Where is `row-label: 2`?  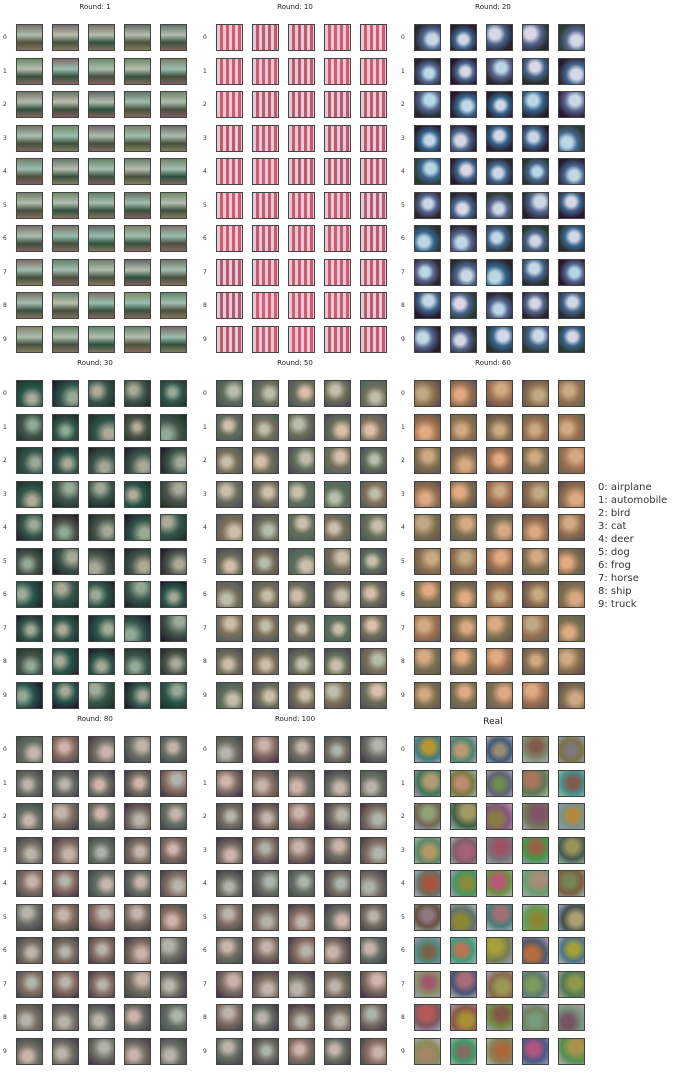
row-label: 2 is located at coordinates (5, 816).